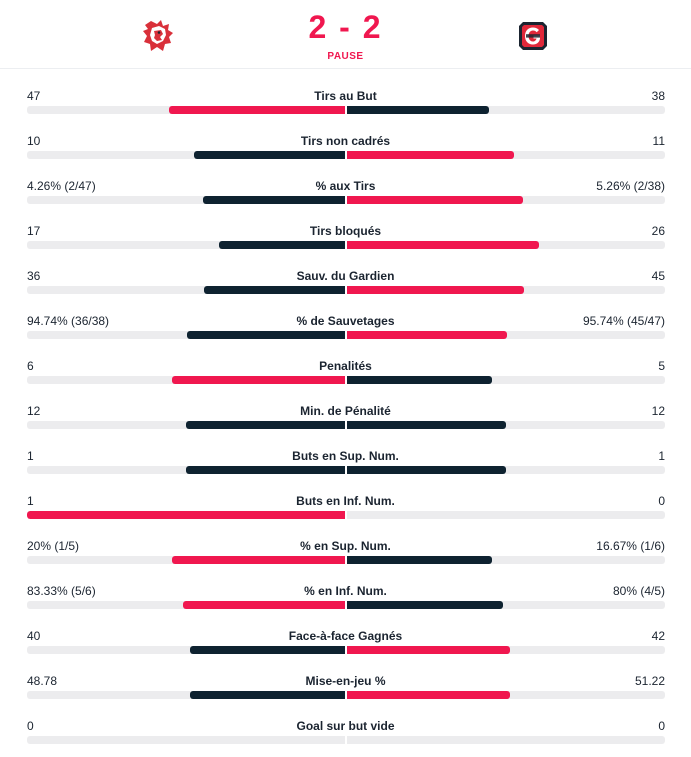 This screenshot has height=757, width=691. What do you see at coordinates (345, 411) in the screenshot?
I see `stat-label: Min. de Pénalité` at bounding box center [345, 411].